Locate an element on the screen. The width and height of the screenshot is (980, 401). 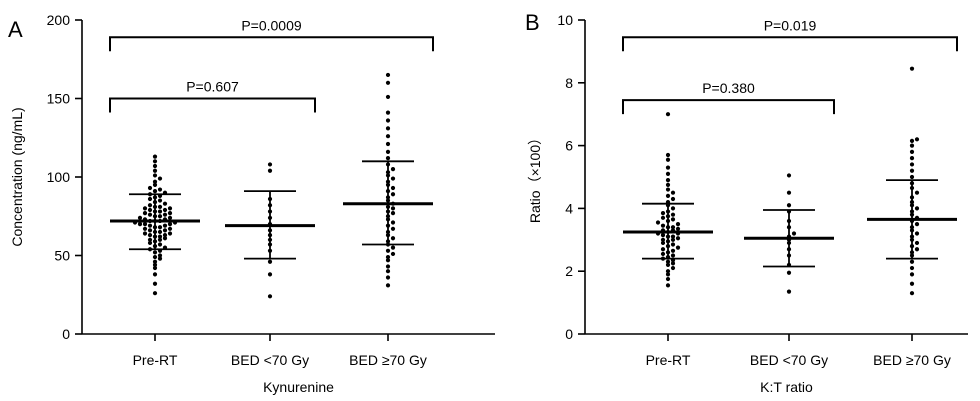
panel-b-p-value-label: P=0.019 is located at coordinates (790, 25).